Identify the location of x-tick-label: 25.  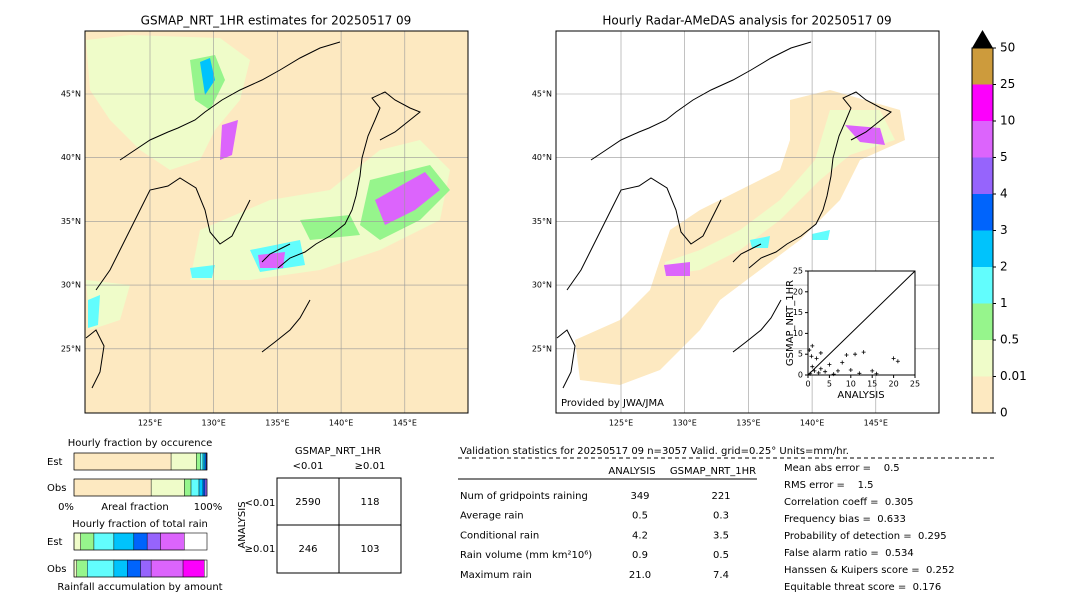
(915, 384).